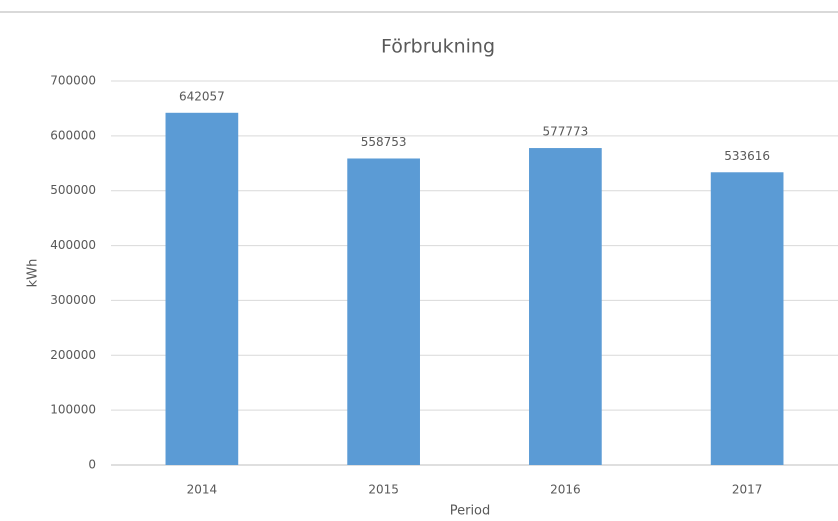  Describe the element at coordinates (383, 490) in the screenshot. I see `x-tick-label: 2015` at that location.